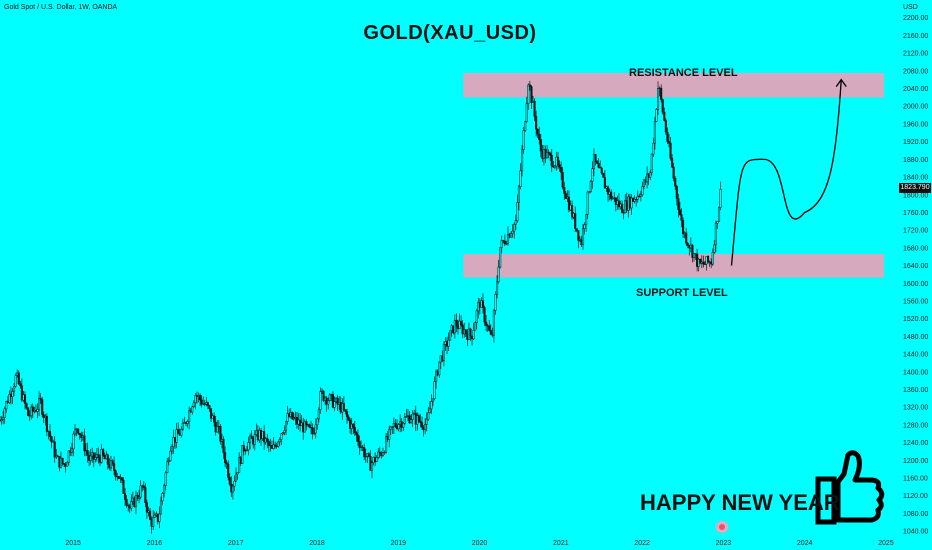  What do you see at coordinates (915, 178) in the screenshot?
I see `price-tick-label: 1840.00` at bounding box center [915, 178].